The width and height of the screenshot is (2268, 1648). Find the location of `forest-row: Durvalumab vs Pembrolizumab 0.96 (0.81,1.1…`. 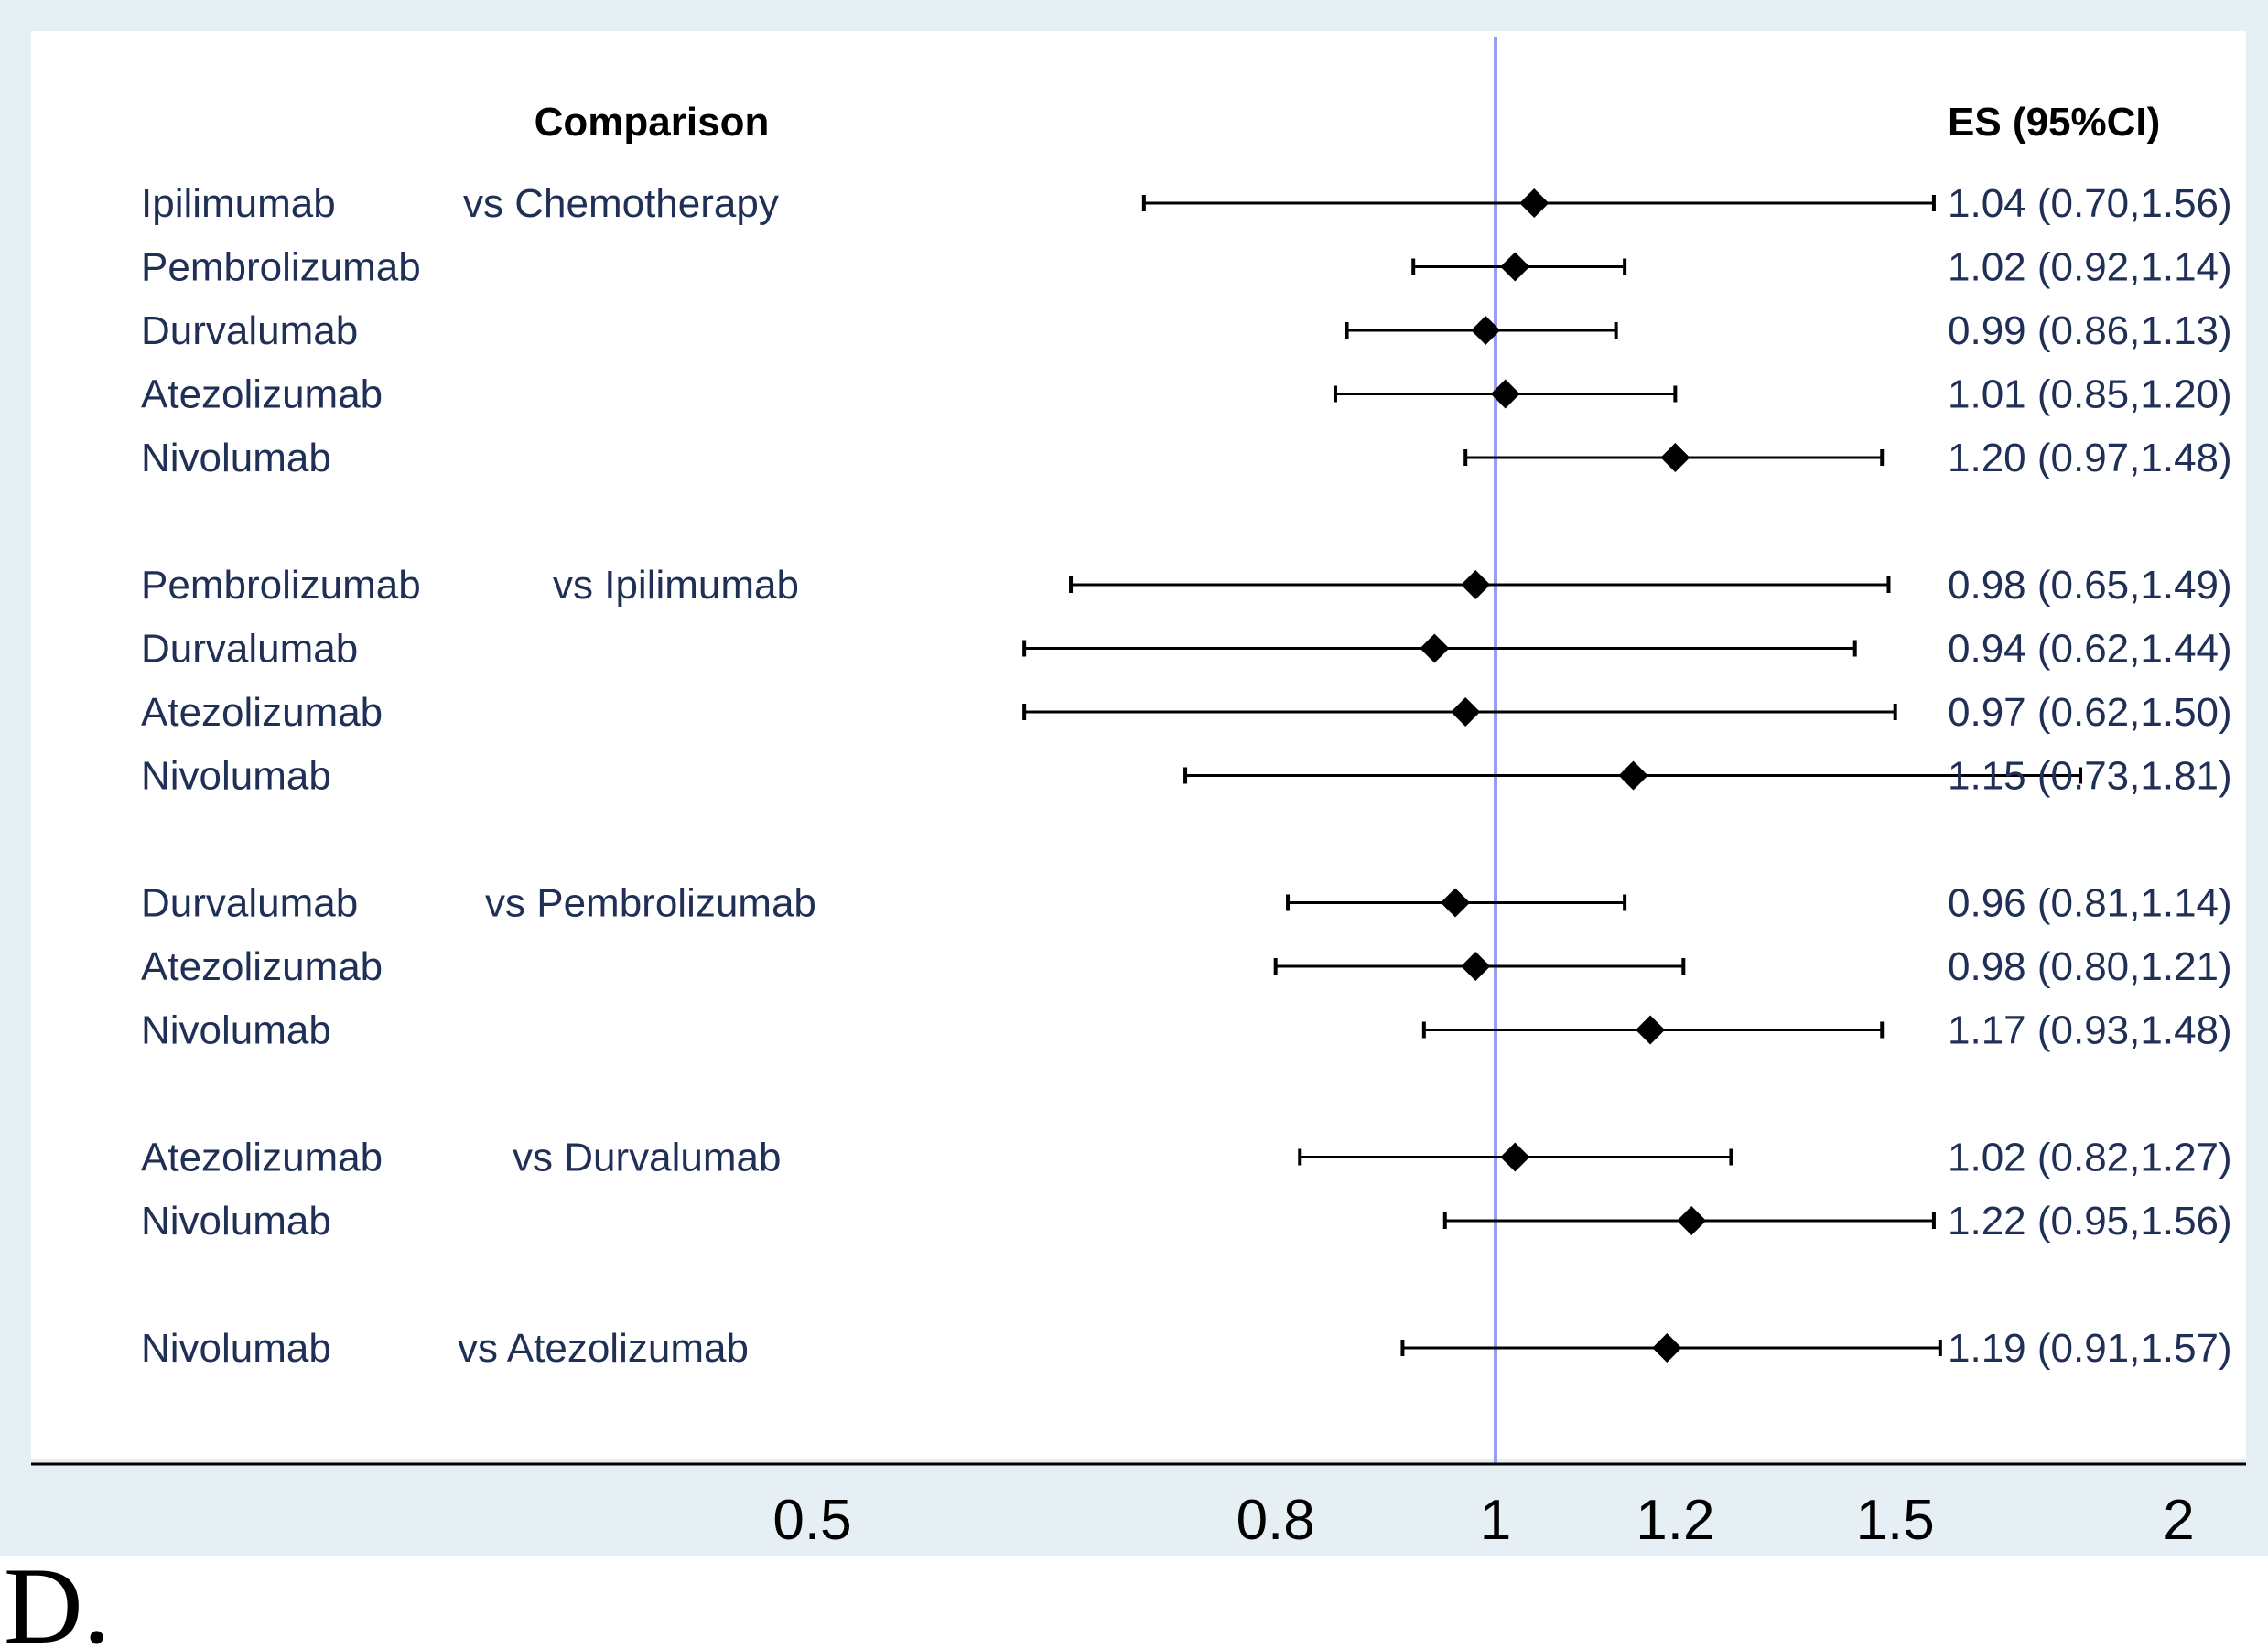

forest-row: Durvalumab vs Pembrolizumab 0.96 (0.81,1.1… is located at coordinates (1186, 903).